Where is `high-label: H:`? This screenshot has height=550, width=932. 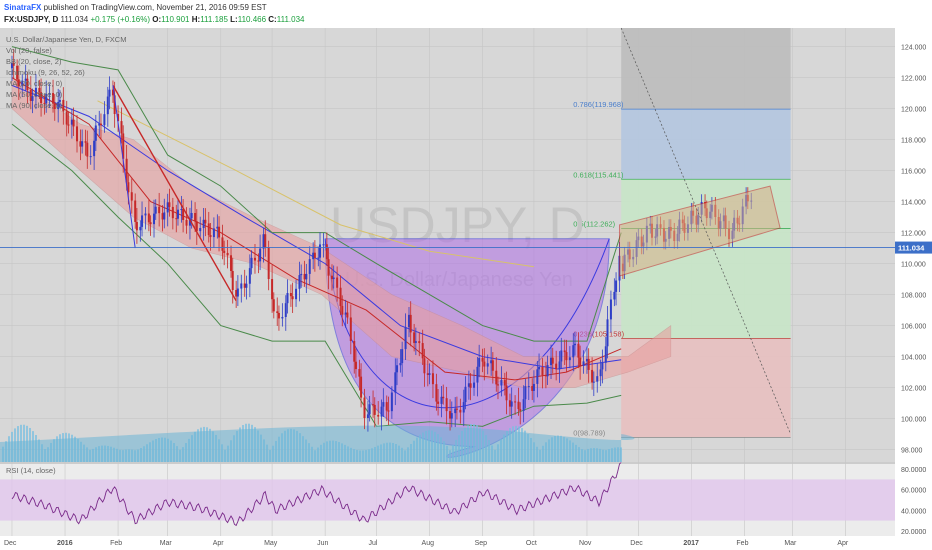
high-label: H: is located at coordinates (196, 19).